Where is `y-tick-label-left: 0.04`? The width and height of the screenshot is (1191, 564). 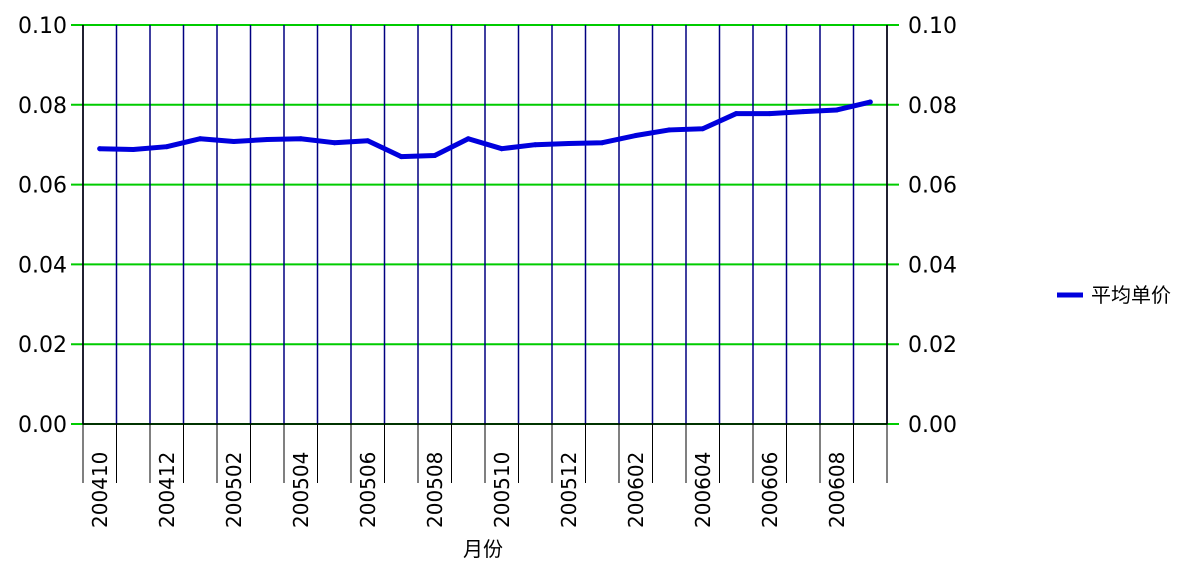
y-tick-label-left: 0.04 is located at coordinates (42, 265).